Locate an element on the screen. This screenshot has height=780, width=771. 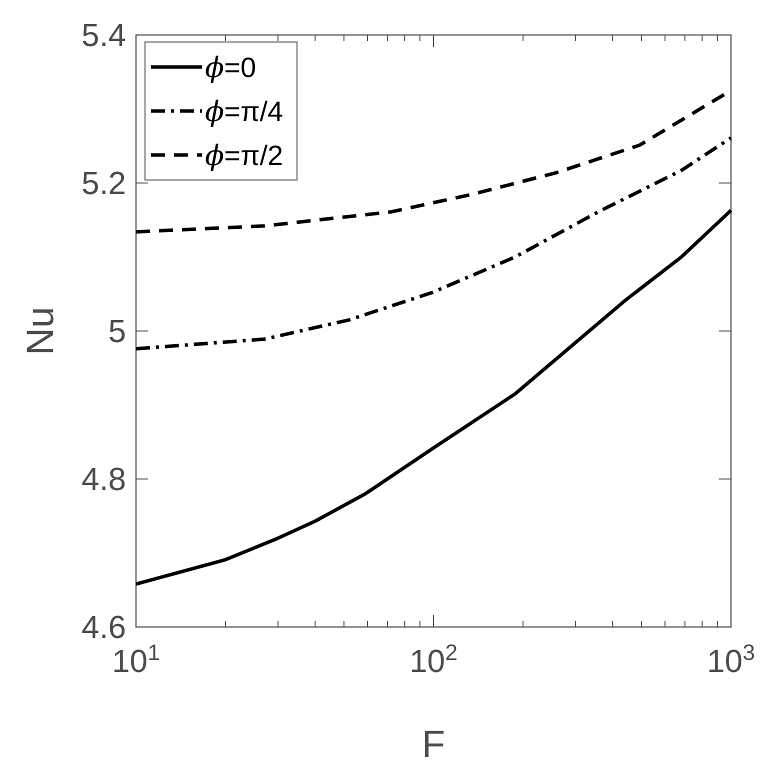
y-tick-label: 5 is located at coordinates (117, 331).